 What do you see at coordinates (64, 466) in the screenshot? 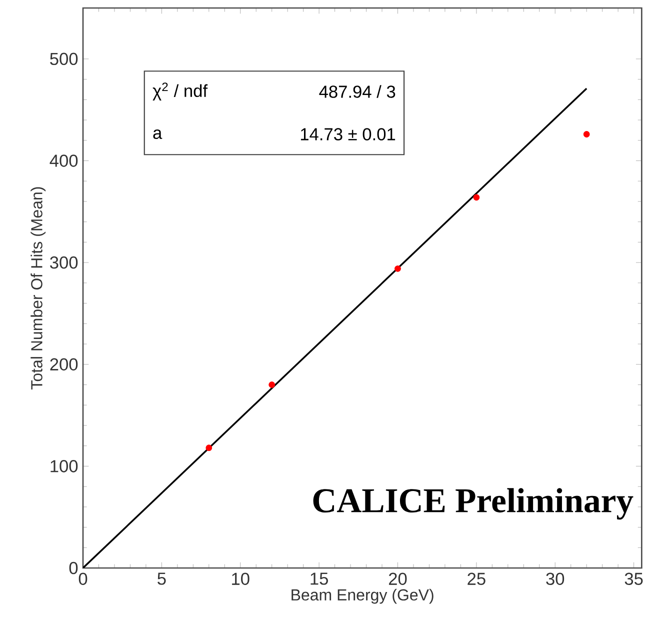
I see `y-tick-label: 100` at bounding box center [64, 466].